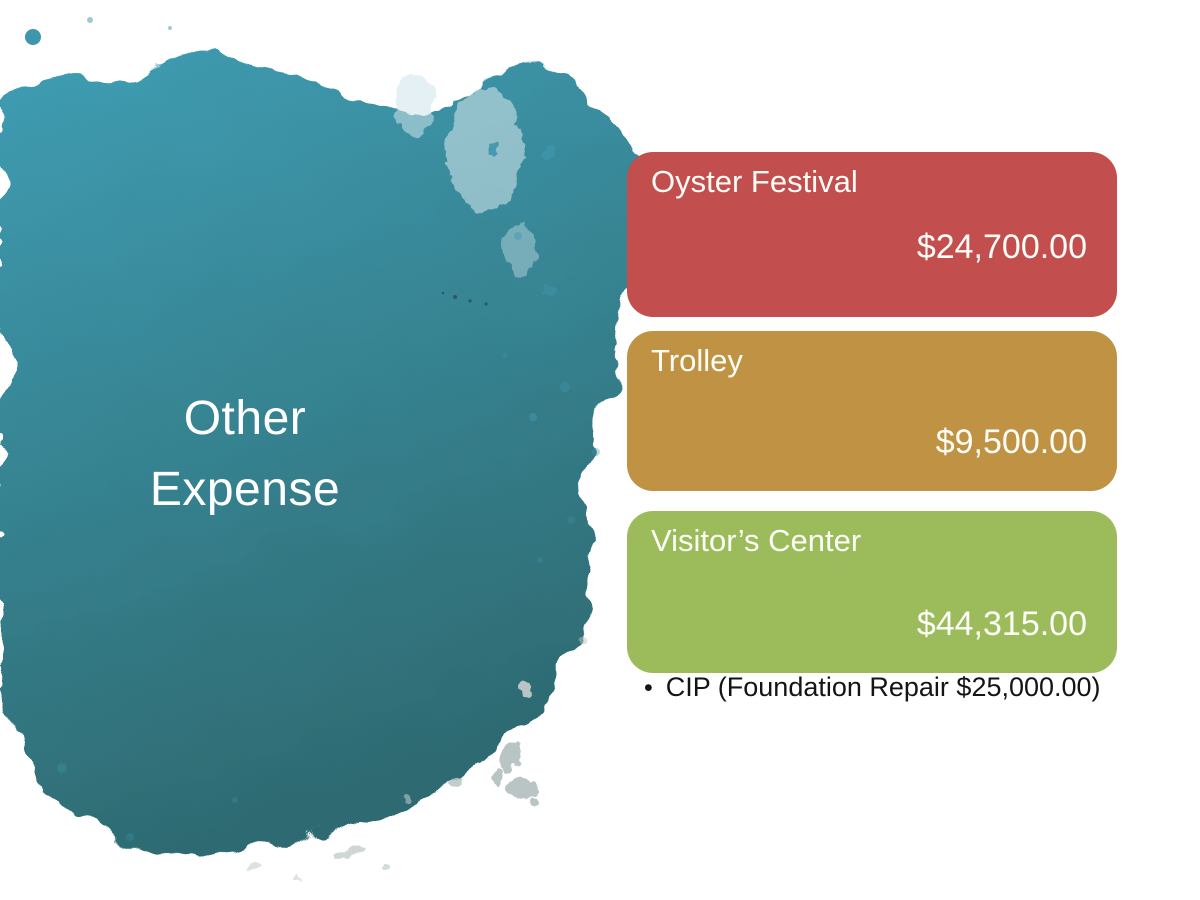 The width and height of the screenshot is (1200, 900). I want to click on expense-card-amount: $44,315.00, so click(1001, 624).